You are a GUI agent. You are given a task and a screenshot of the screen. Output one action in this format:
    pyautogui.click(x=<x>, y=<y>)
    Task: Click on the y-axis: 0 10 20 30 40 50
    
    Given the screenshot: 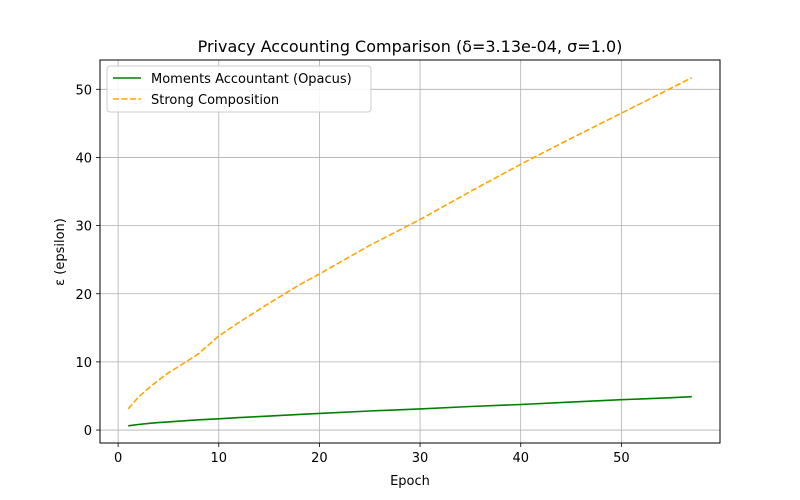 What is the action you would take?
    pyautogui.click(x=87, y=261)
    